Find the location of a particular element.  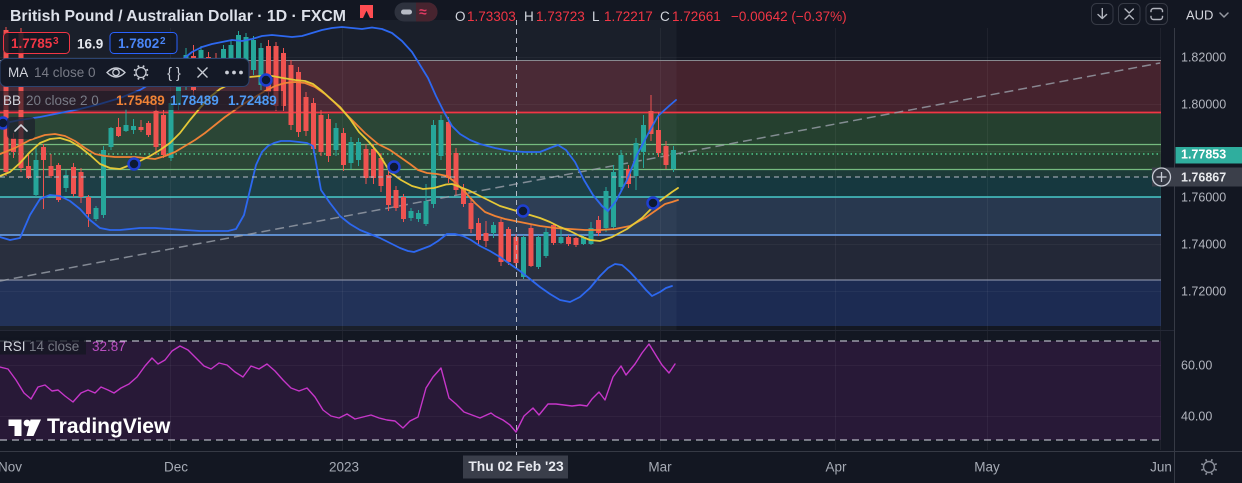

svg-text: C is located at coordinates (665, 16).